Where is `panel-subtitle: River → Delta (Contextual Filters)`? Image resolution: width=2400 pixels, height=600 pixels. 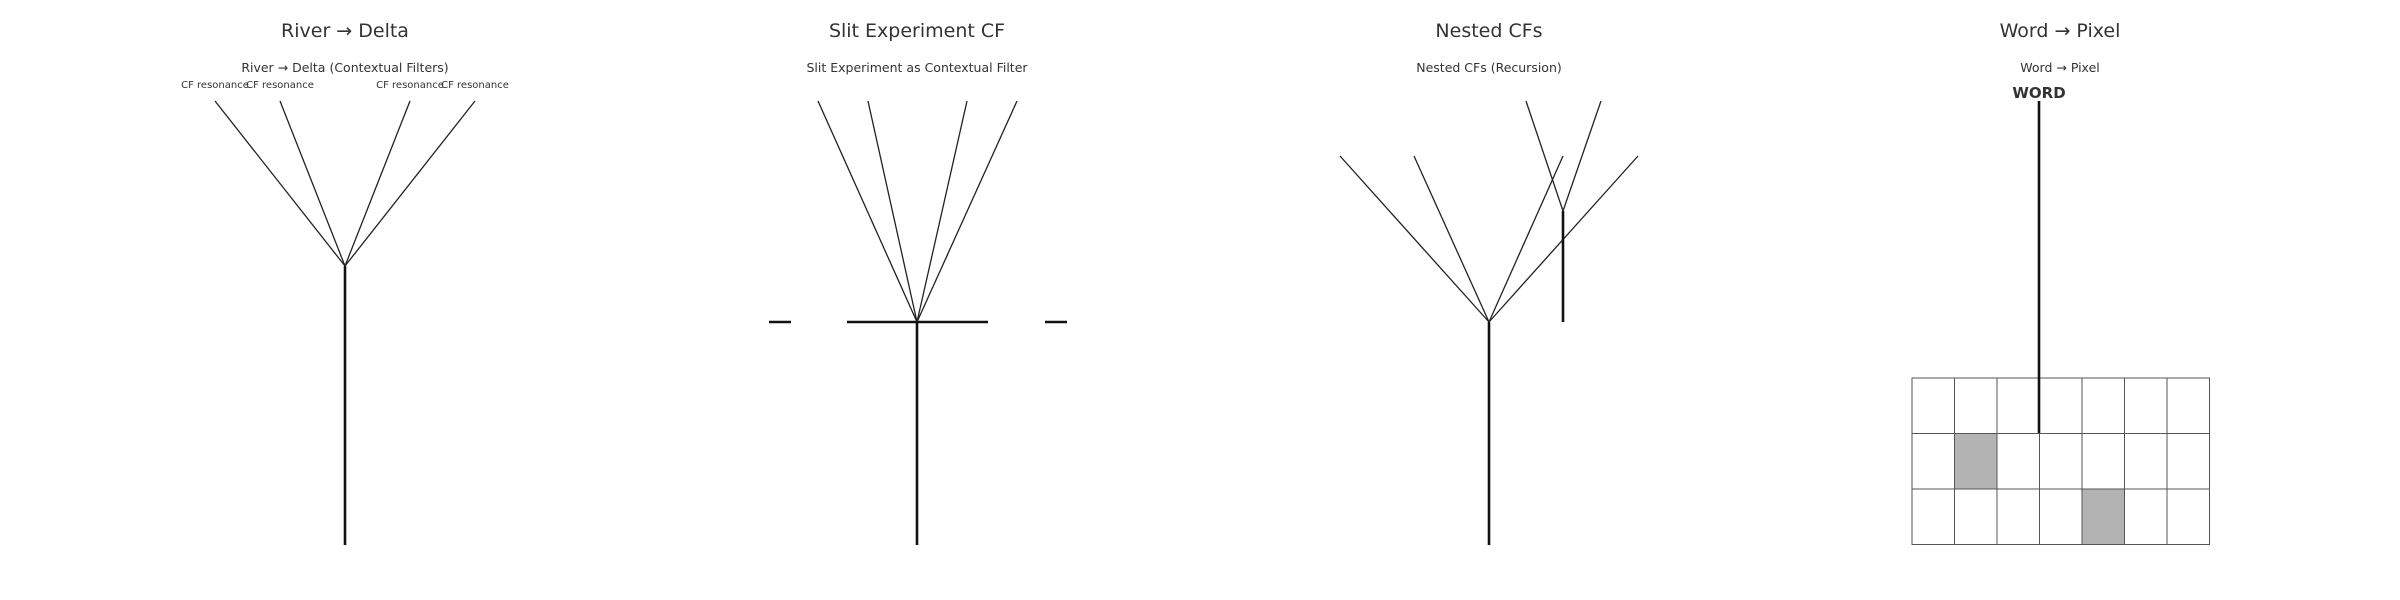 panel-subtitle: River → Delta (Contextual Filters) is located at coordinates (344, 67).